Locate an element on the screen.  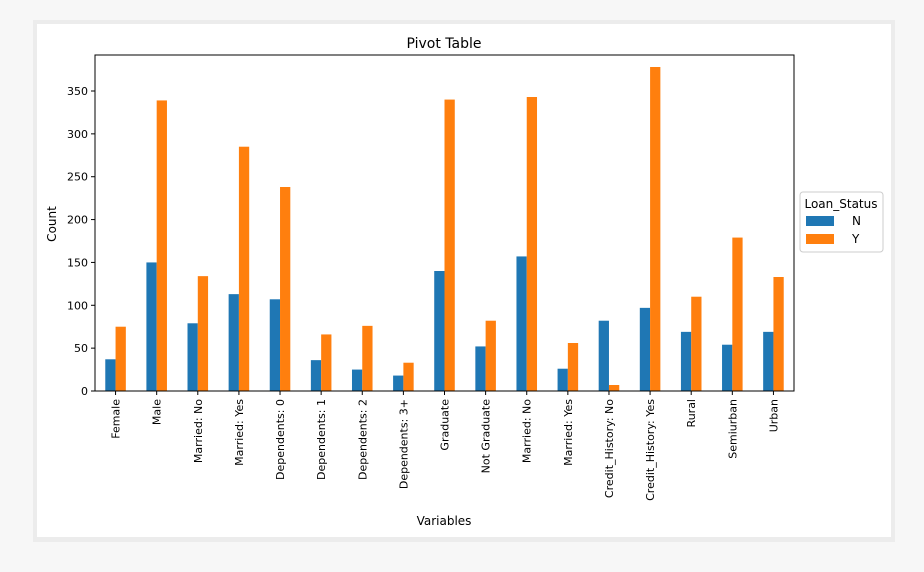
legend: Loan_Status N Y is located at coordinates (841, 222).